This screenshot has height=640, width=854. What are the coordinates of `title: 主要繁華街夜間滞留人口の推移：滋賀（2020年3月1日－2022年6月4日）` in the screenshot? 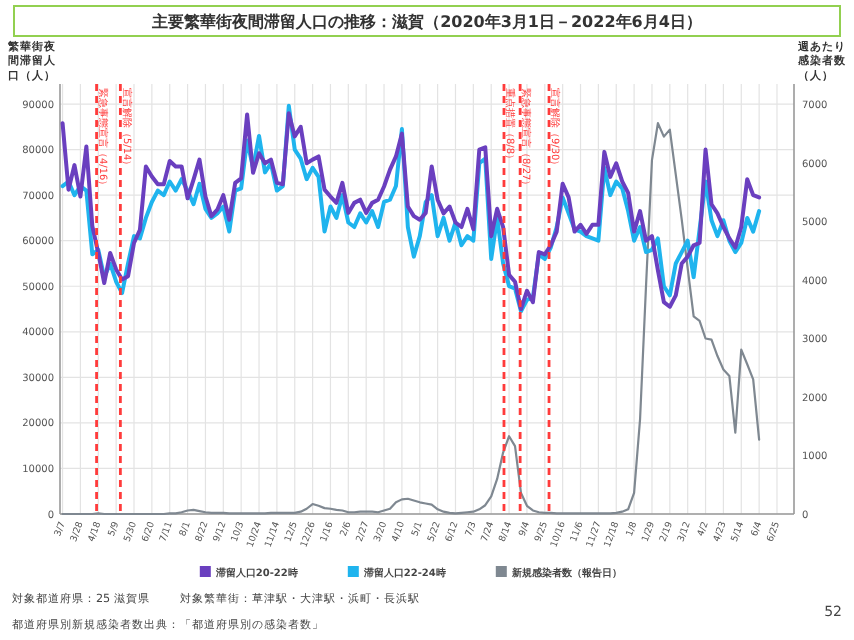 It's located at (427, 21).